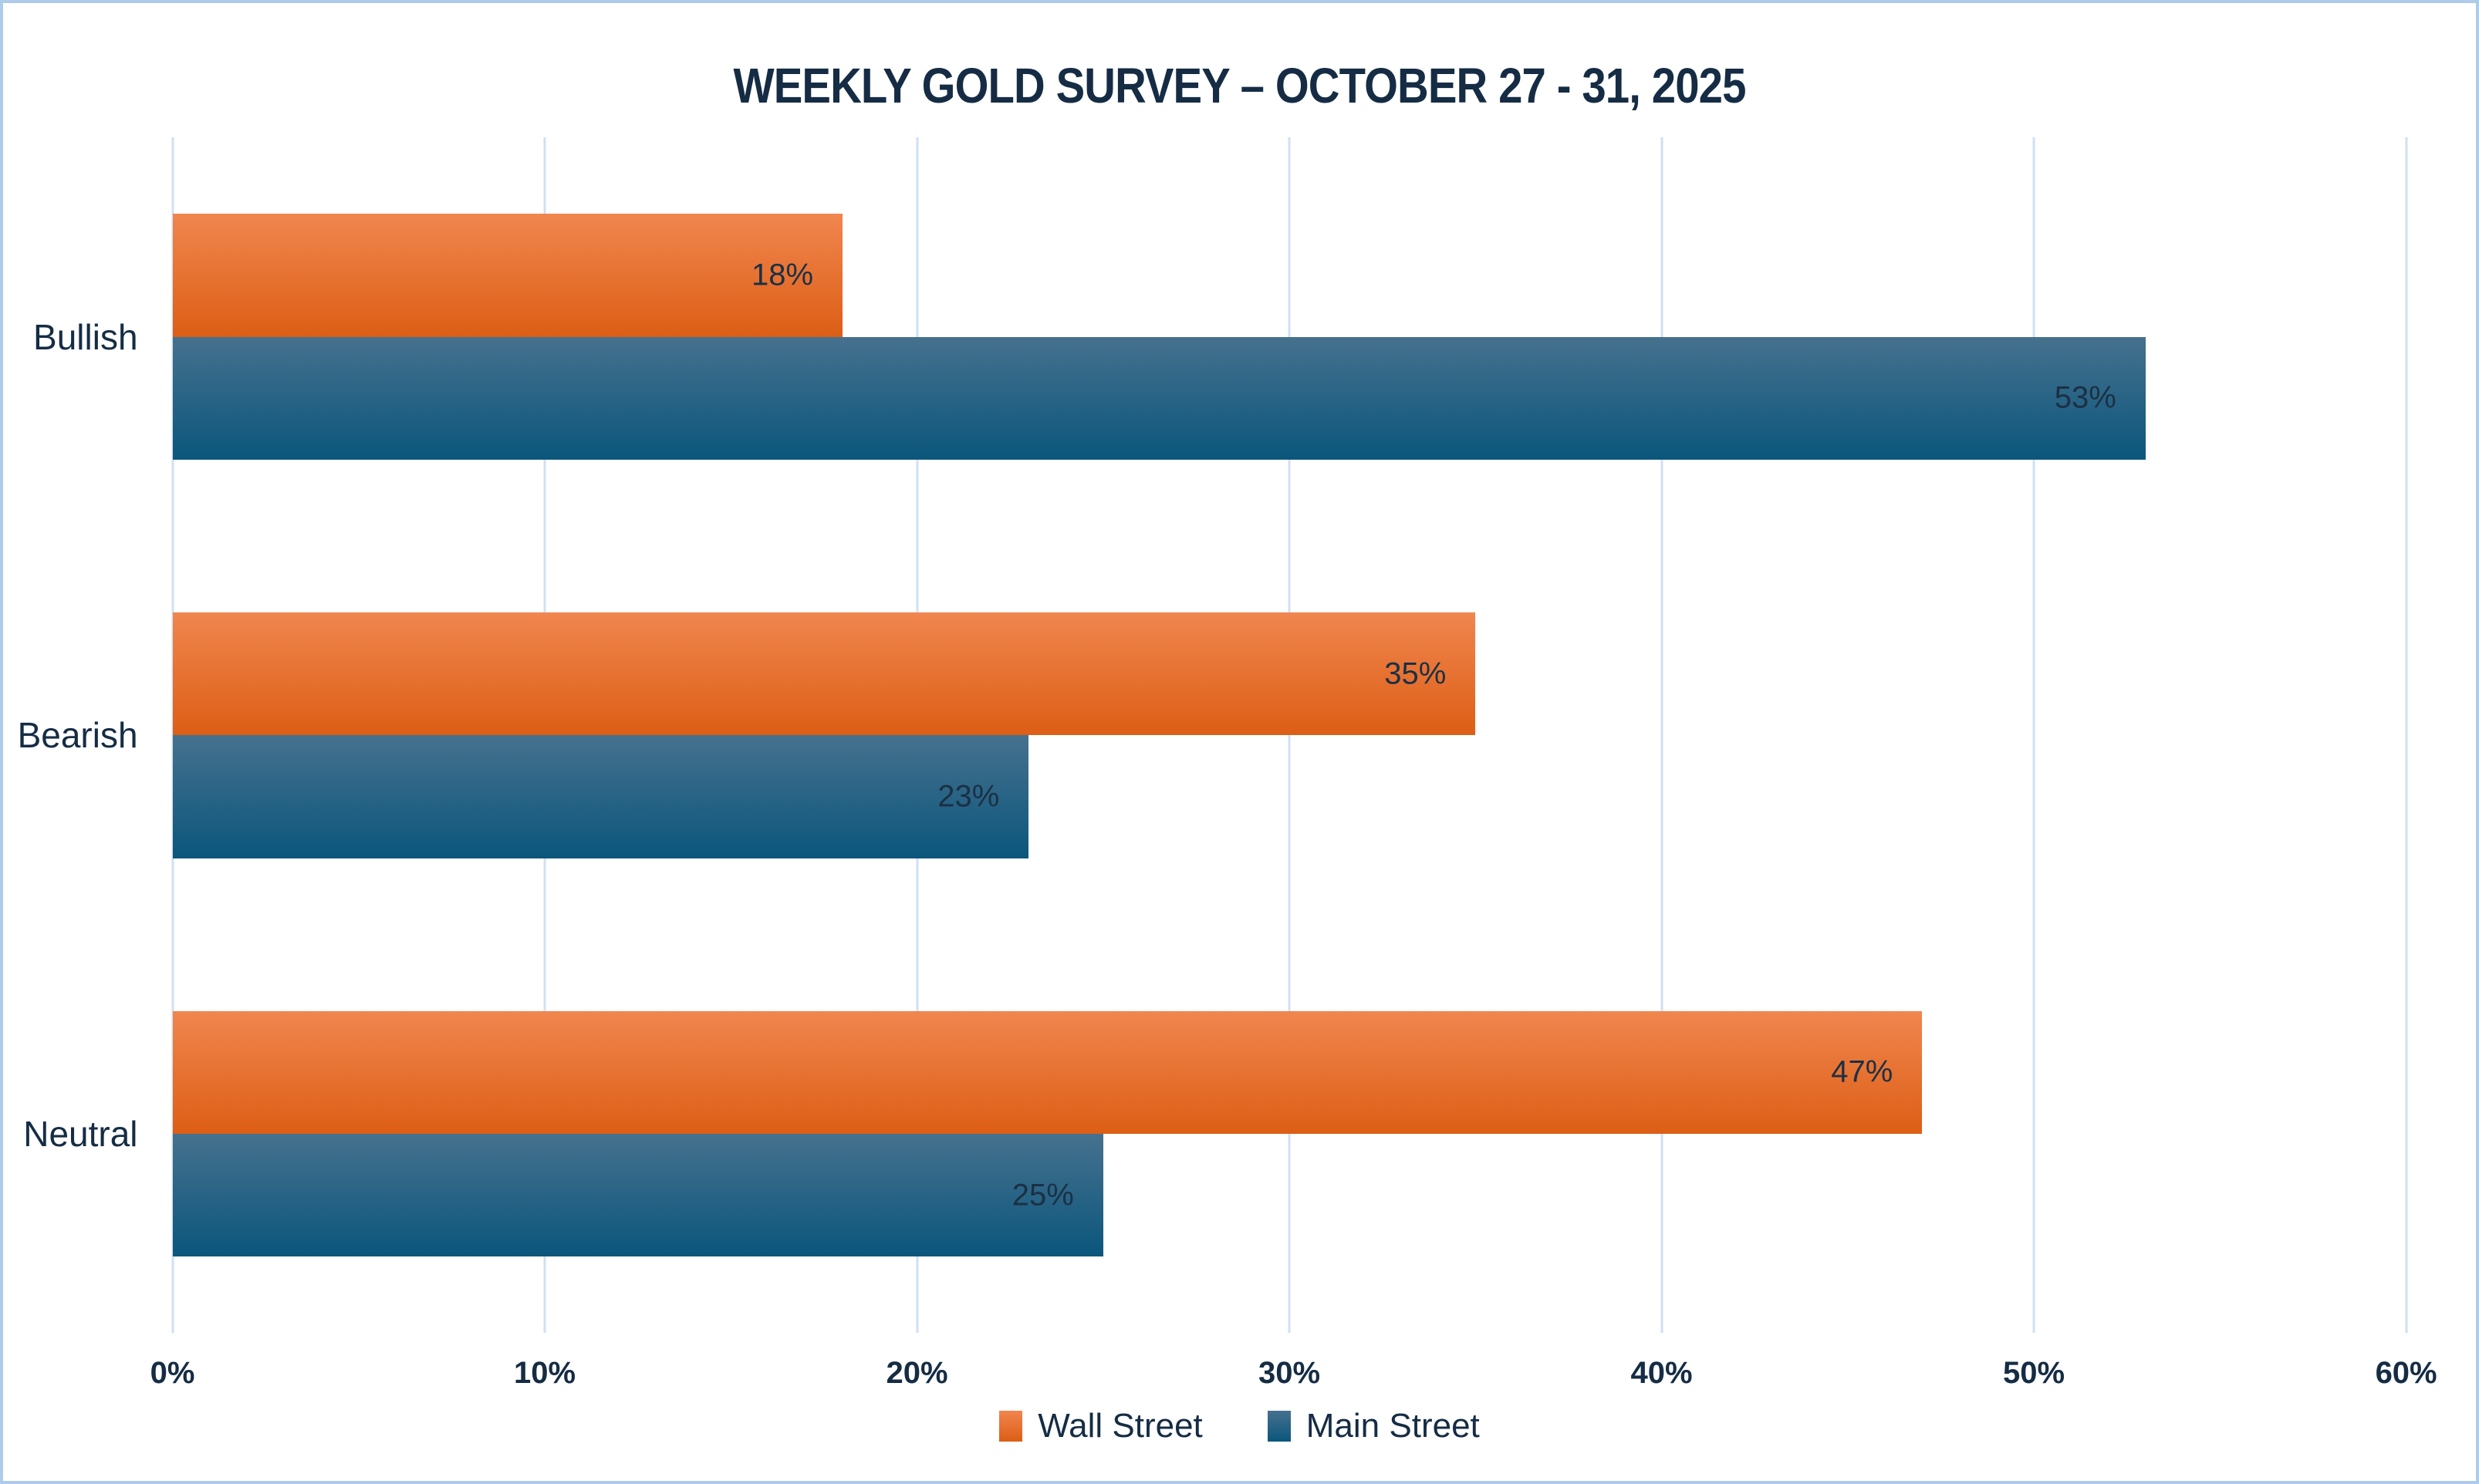 This screenshot has height=1484, width=2479. I want to click on value-label: 25%, so click(1043, 1195).